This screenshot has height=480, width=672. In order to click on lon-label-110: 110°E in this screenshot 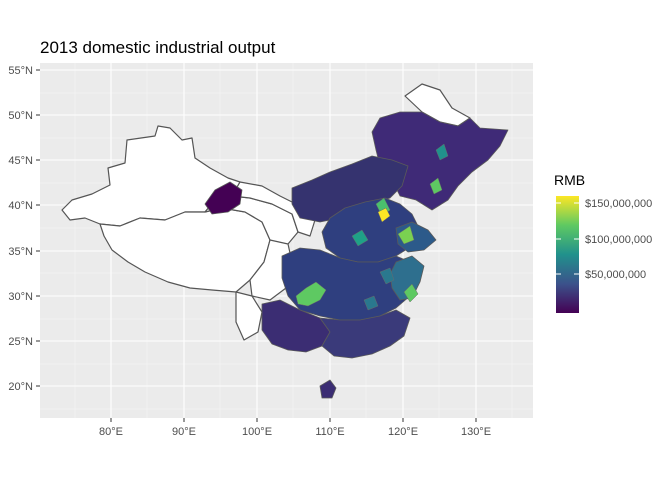, I will do `click(329, 432)`.